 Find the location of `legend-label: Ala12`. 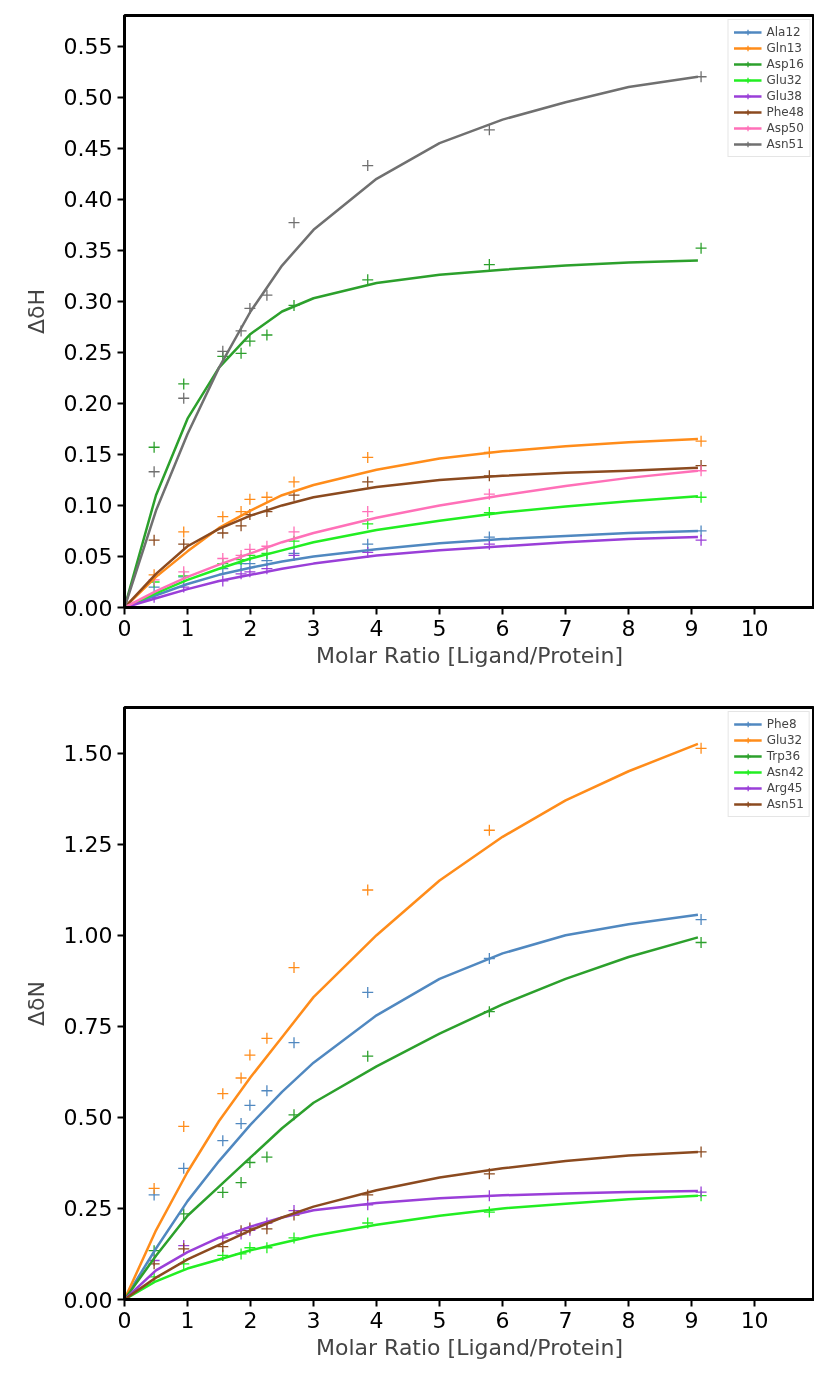

legend-label: Ala12 is located at coordinates (783, 32).